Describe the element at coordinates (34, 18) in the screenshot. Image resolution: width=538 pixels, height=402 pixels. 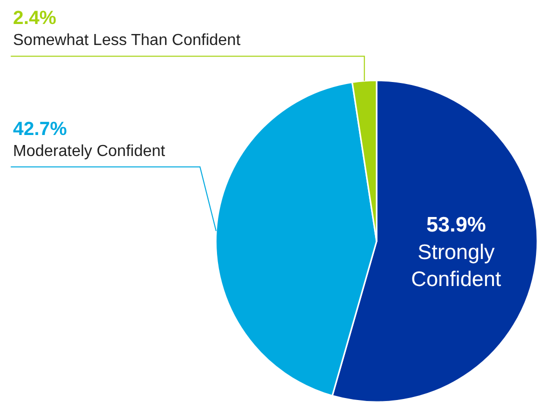
I see `data-label: 2.4%` at that location.